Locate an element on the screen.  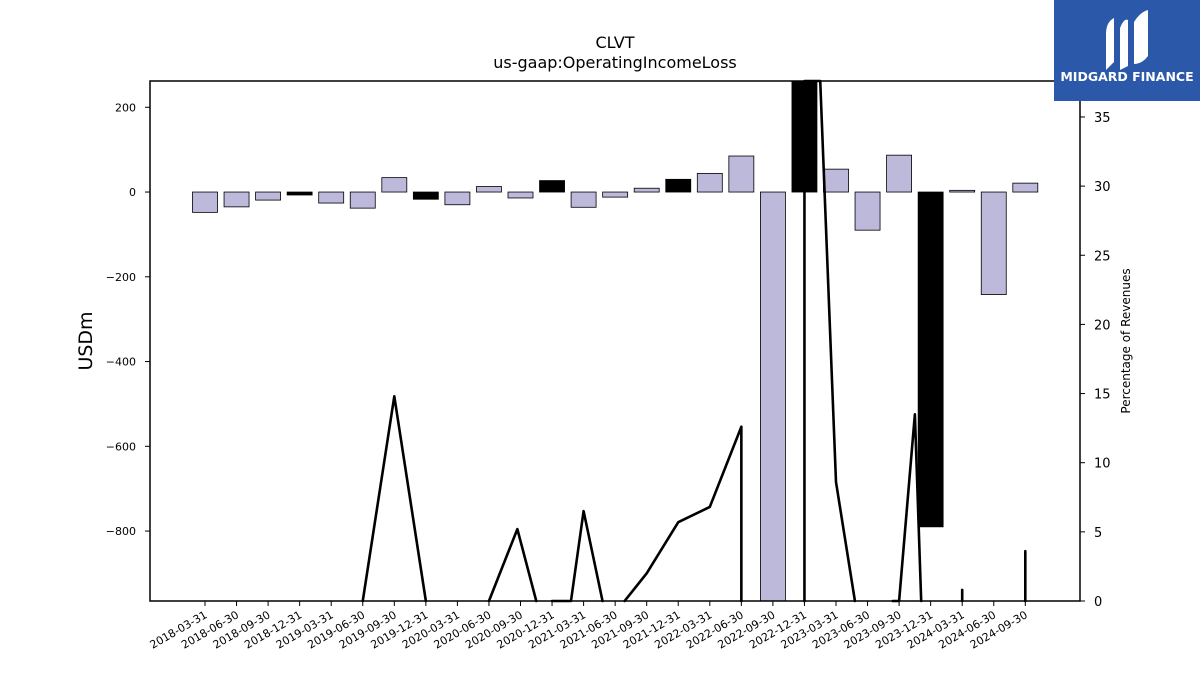
y-tick-label: −400 is located at coordinates (121, 362).